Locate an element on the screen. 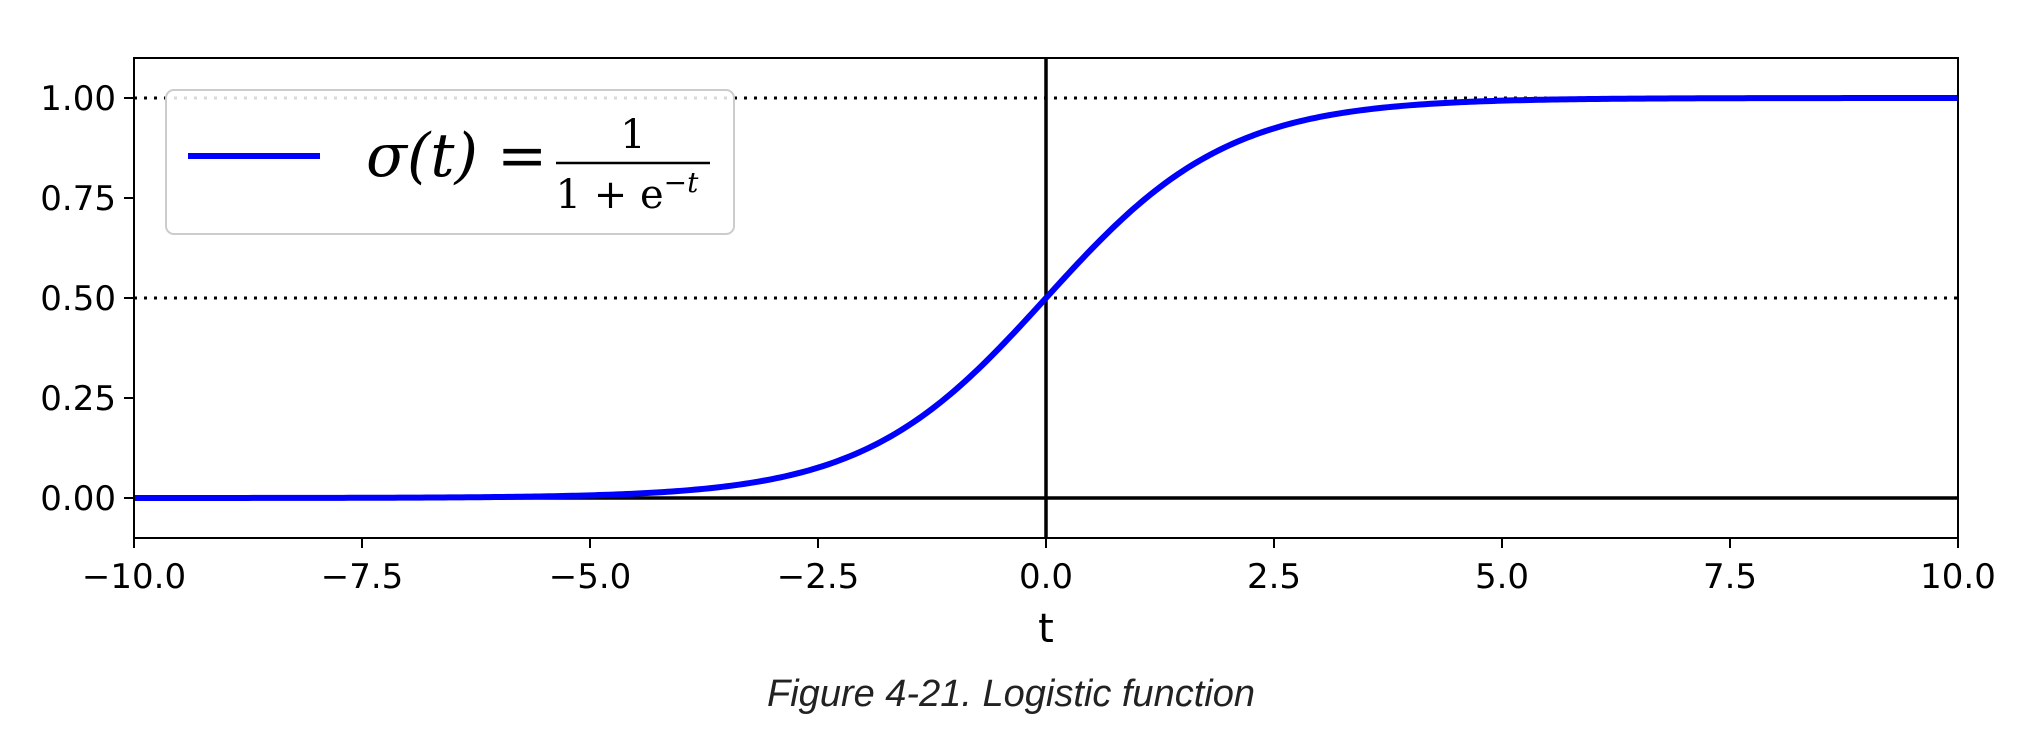 The width and height of the screenshot is (2022, 730). legend-denominator-base: 1 + e is located at coordinates (610, 195).